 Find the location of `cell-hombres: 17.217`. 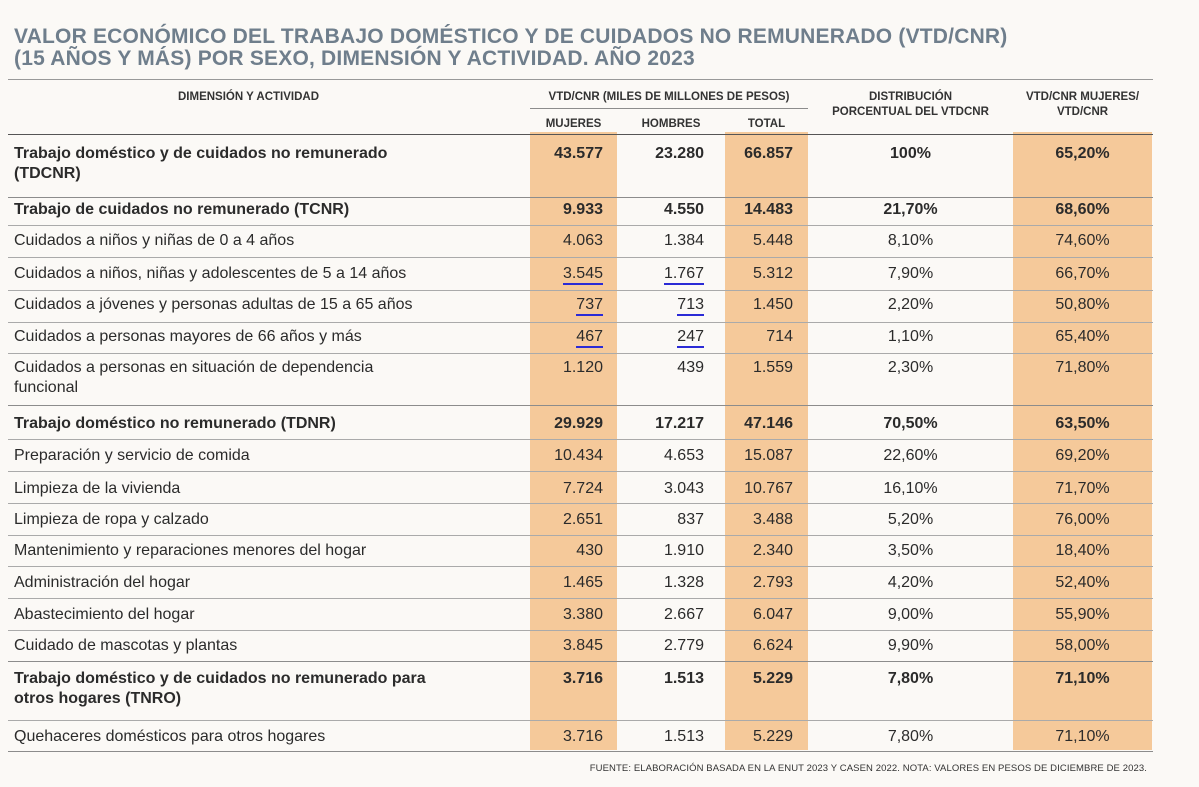

cell-hombres: 17.217 is located at coordinates (663, 424).